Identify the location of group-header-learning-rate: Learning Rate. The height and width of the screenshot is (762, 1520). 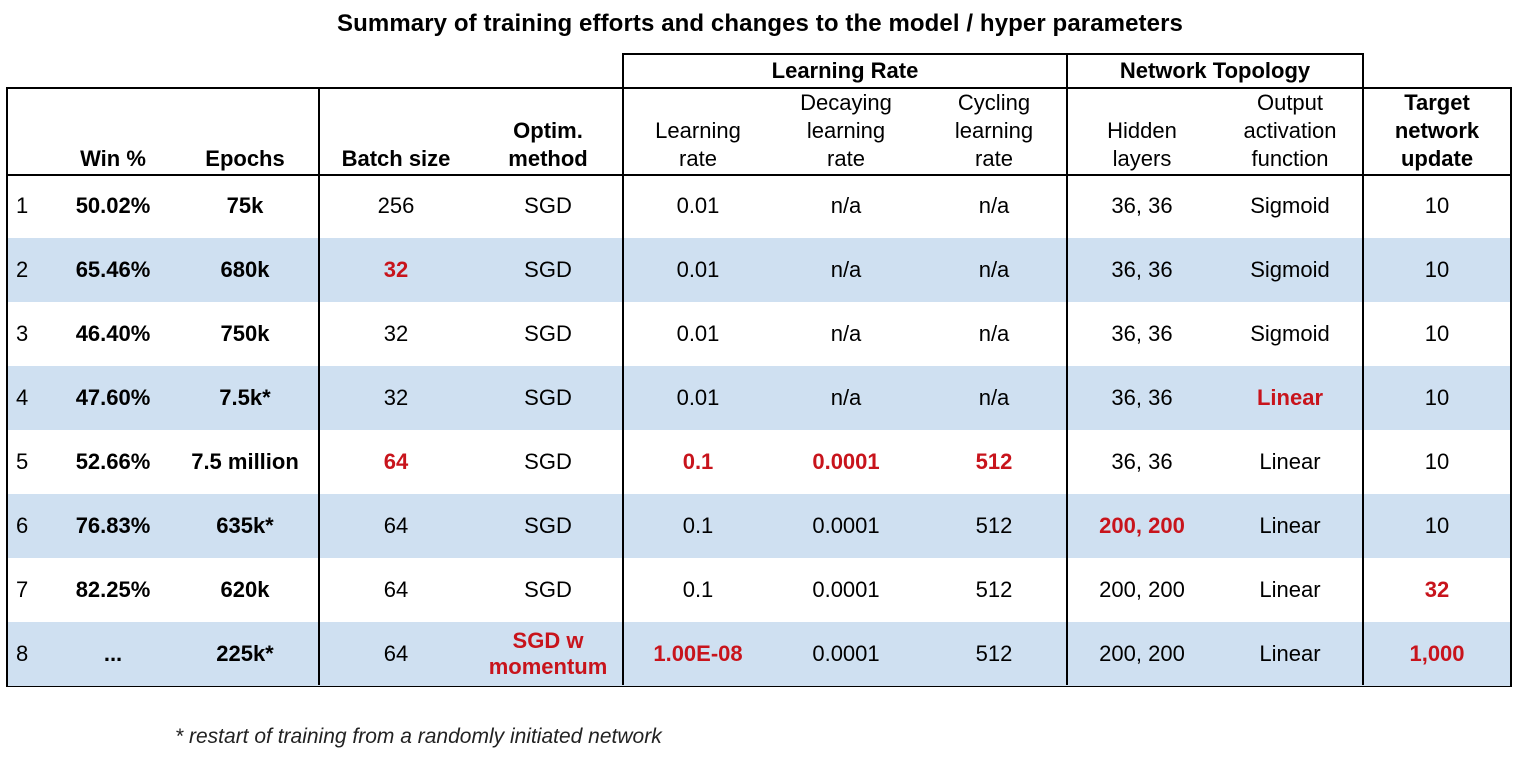
(845, 70).